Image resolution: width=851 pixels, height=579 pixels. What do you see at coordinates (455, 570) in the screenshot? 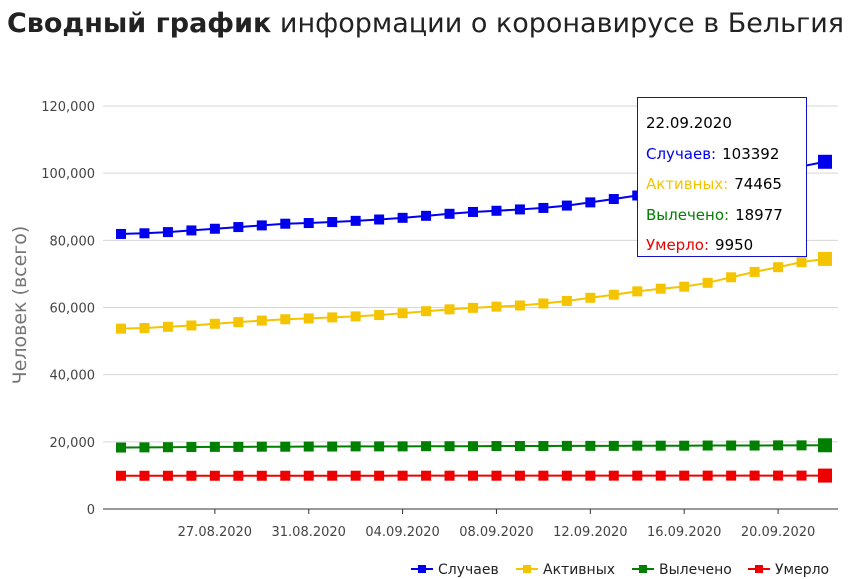
I see `legend-item: Случаев` at bounding box center [455, 570].